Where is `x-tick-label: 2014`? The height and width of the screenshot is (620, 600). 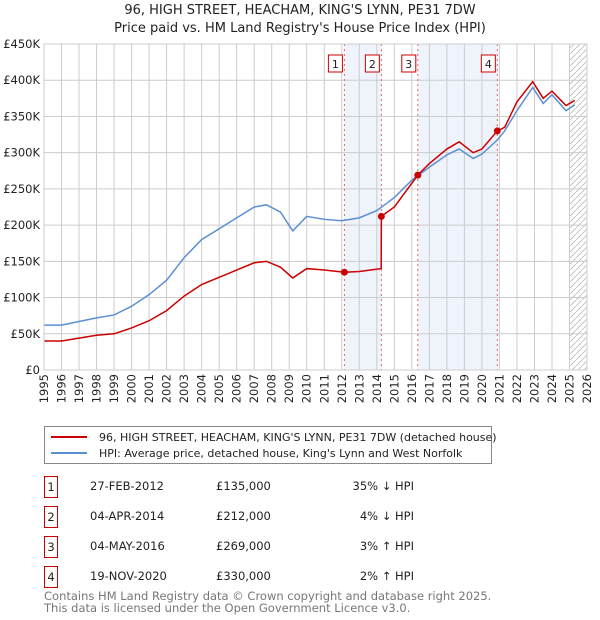 x-tick-label: 2014 is located at coordinates (377, 388).